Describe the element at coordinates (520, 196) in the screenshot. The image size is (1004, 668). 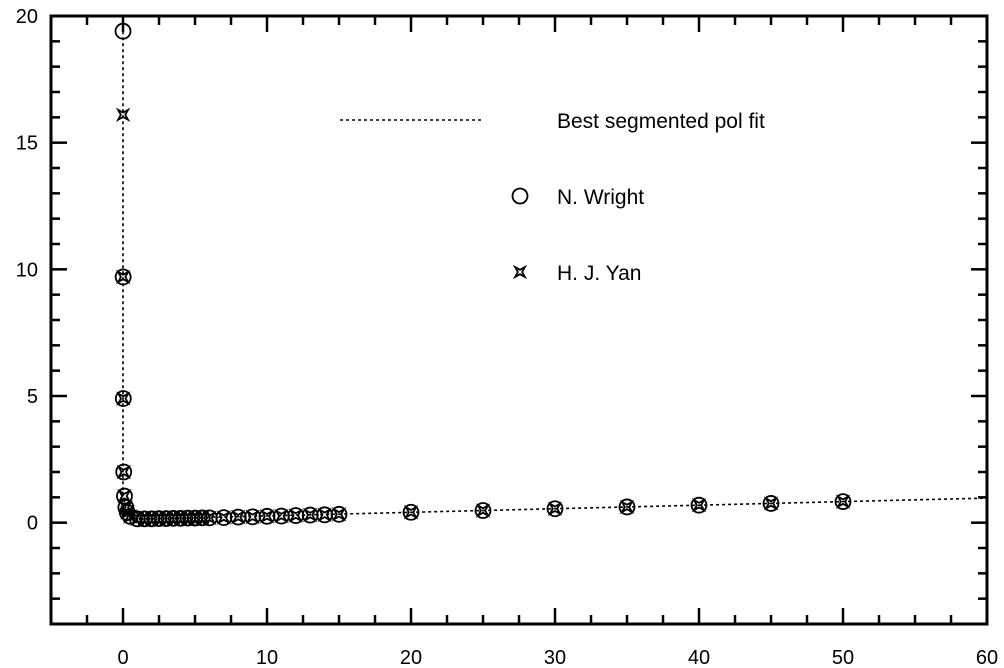
I see `legend-circle-marker` at that location.